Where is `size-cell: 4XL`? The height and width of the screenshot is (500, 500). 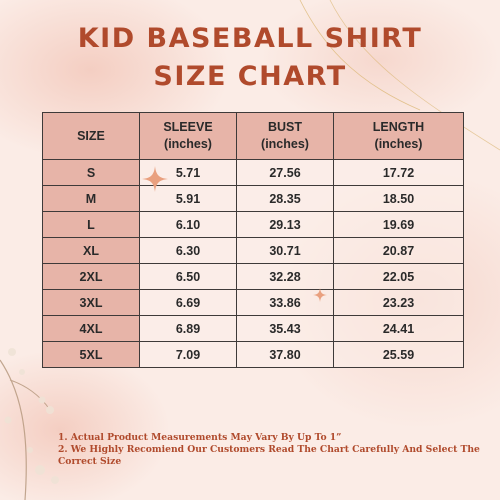 size-cell: 4XL is located at coordinates (91, 328).